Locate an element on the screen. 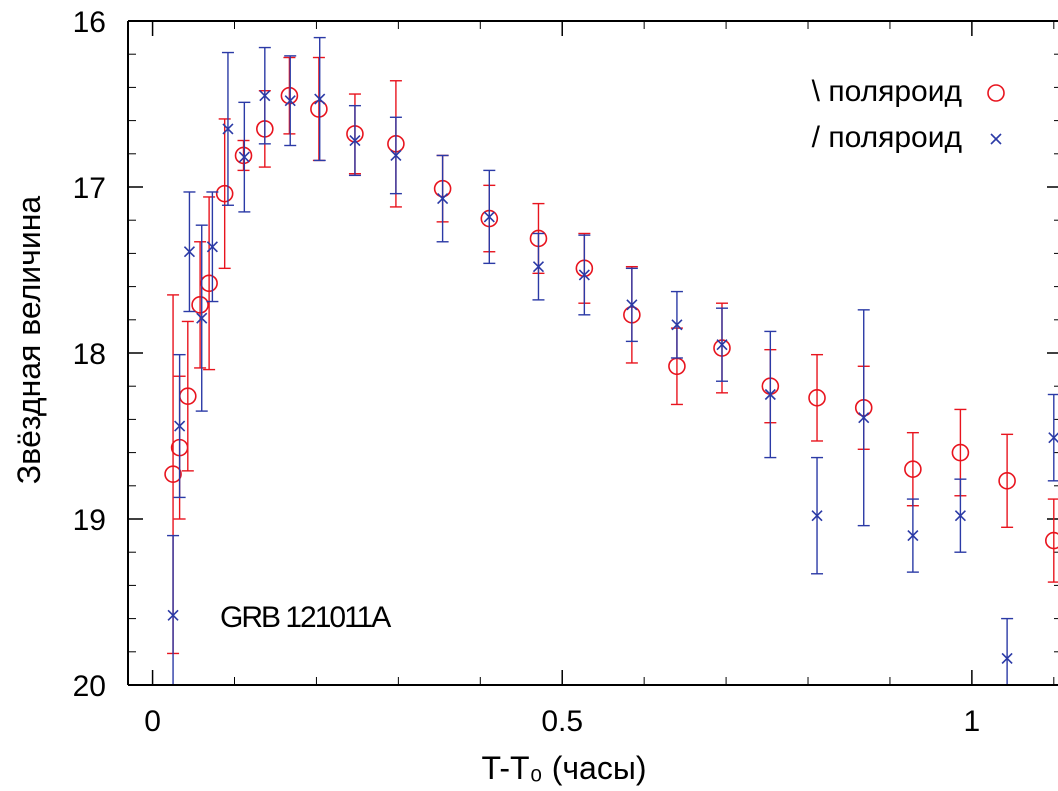  y-tick-label: 20 is located at coordinates (89, 686).